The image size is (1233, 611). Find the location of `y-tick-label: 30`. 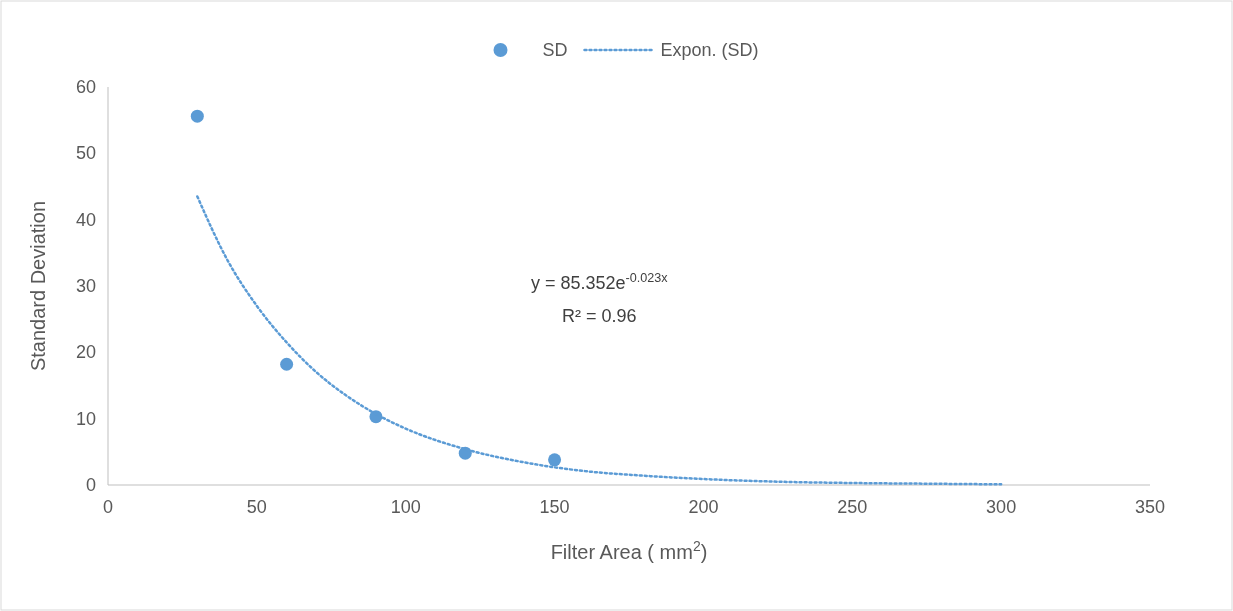

y-tick-label: 30 is located at coordinates (85, 286).